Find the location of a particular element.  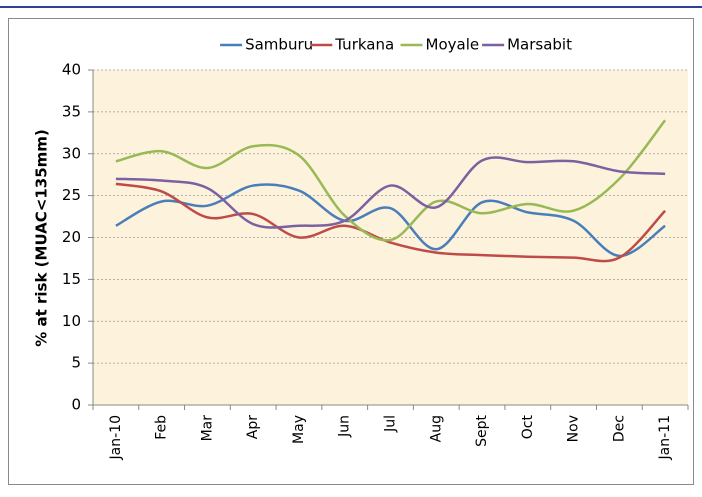

x-tick-label: Jan-11 is located at coordinates (665, 437).